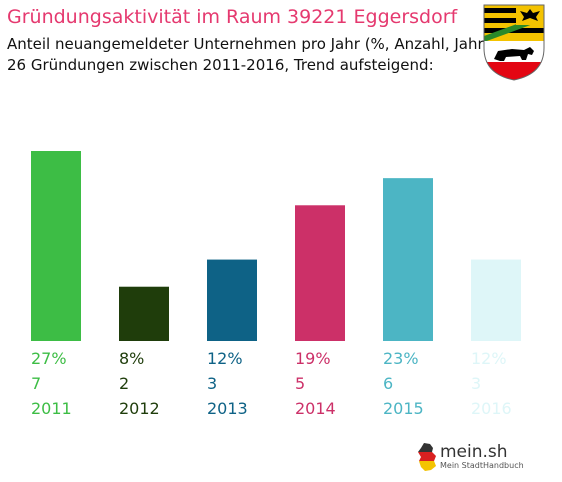 Image resolution: width=562 pixels, height=482 pixels. What do you see at coordinates (227, 408) in the screenshot?
I see `year-label-2013: 2013` at bounding box center [227, 408].